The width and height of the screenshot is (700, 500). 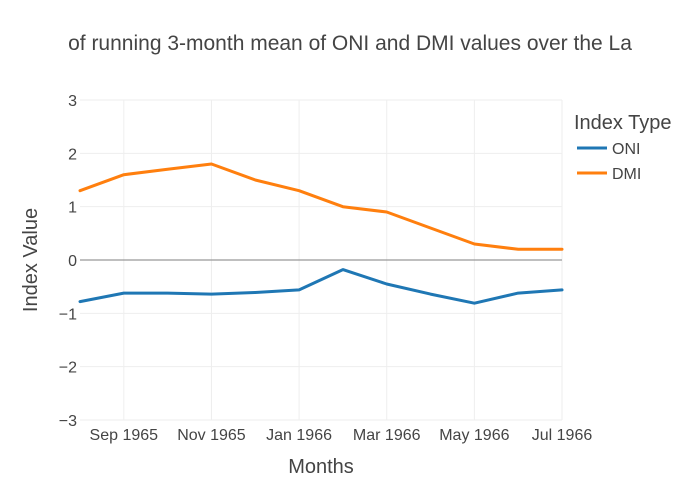 I want to click on y-tick-label: 0, so click(x=72, y=261).